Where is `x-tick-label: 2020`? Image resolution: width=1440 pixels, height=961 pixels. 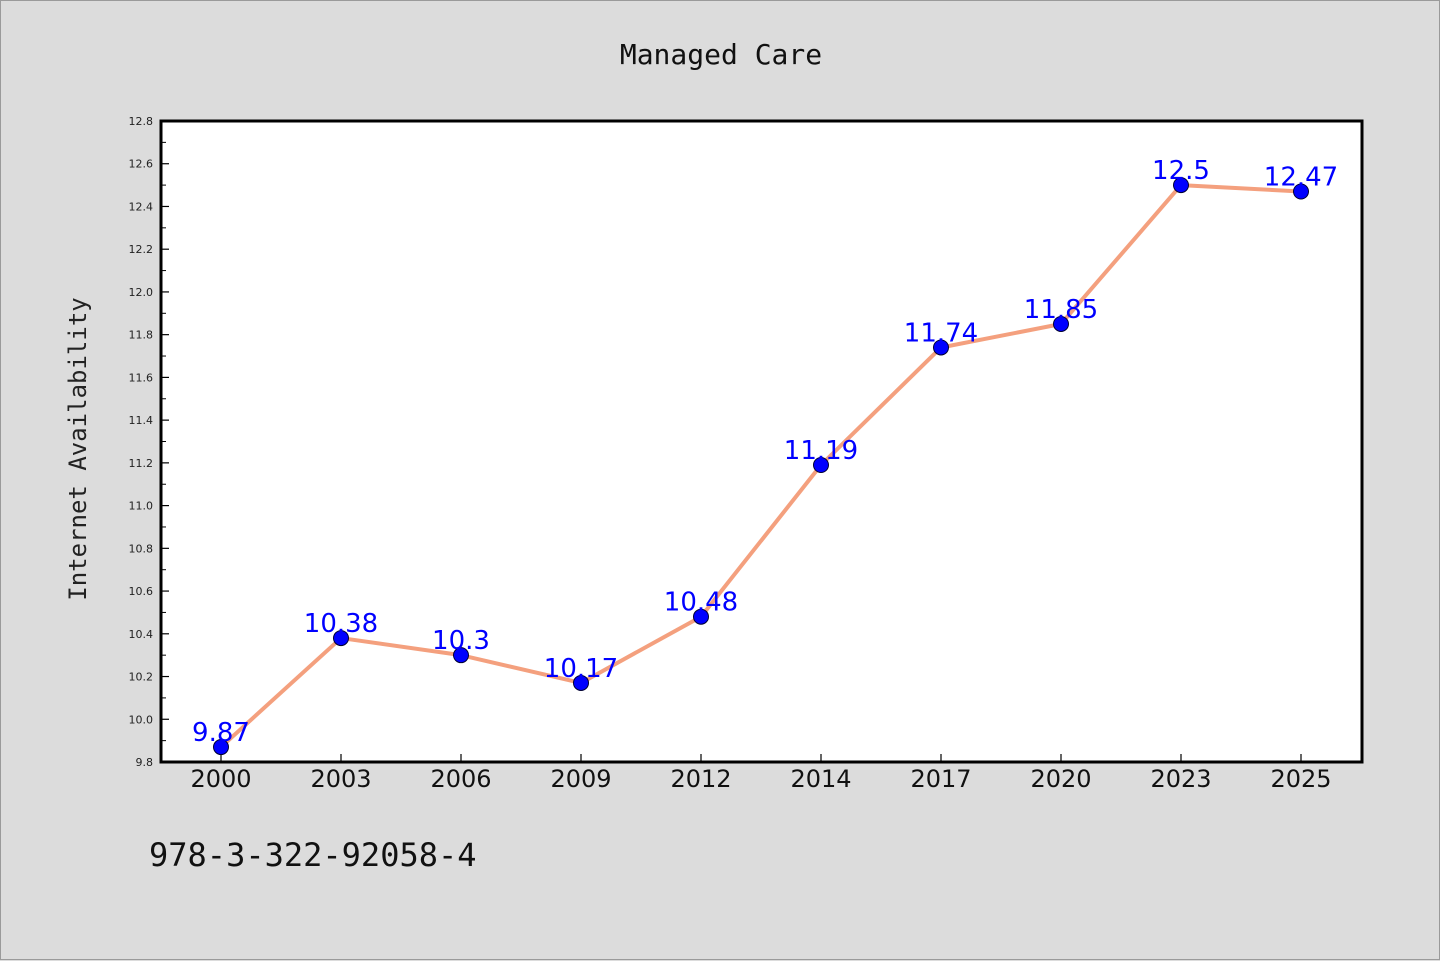
x-tick-label: 2020 is located at coordinates (1060, 779).